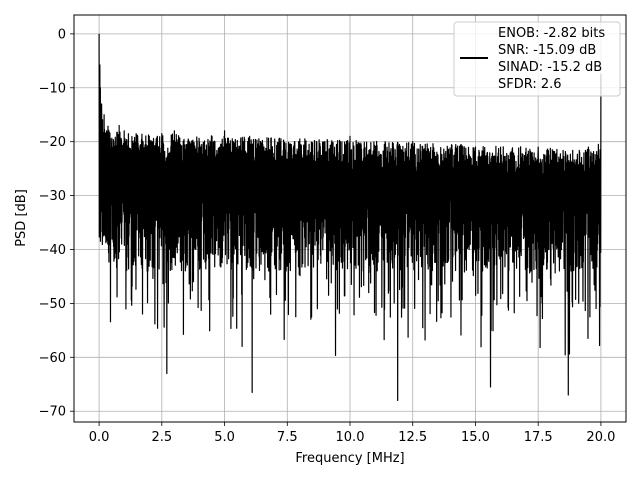  I want to click on y-tick-label: −20, so click(52, 142).